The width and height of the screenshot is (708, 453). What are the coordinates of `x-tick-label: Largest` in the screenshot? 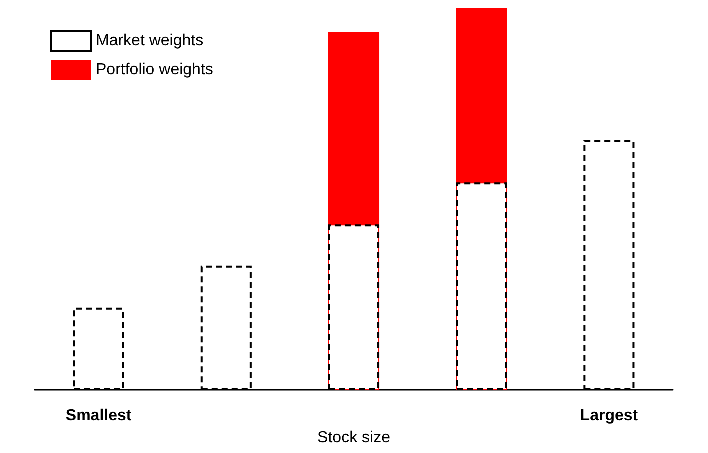 It's located at (609, 416).